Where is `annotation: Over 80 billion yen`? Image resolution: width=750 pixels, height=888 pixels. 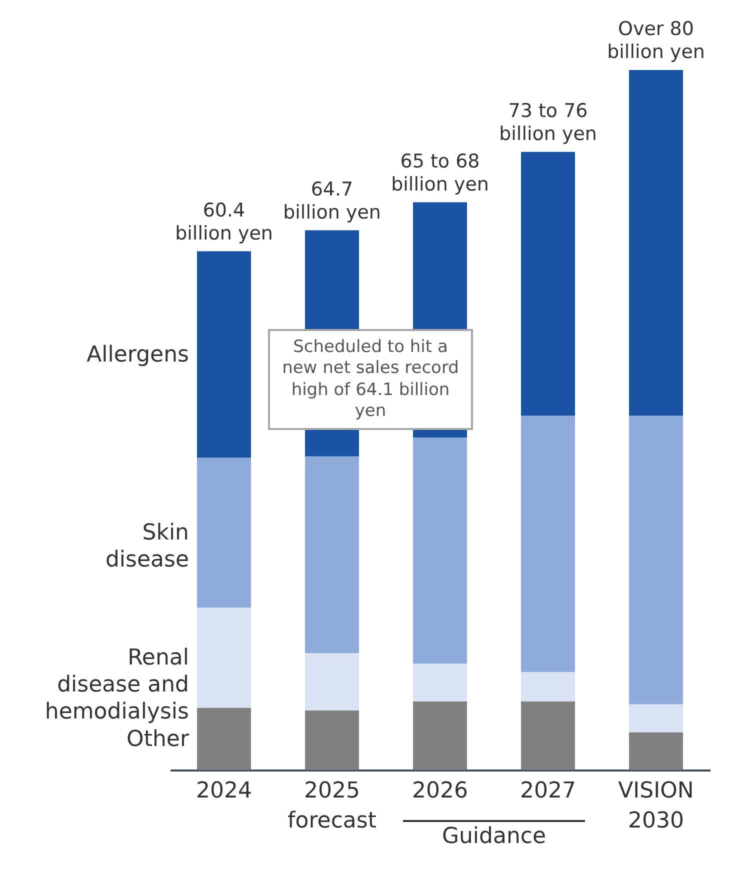 annotation: Over 80 billion yen is located at coordinates (656, 40).